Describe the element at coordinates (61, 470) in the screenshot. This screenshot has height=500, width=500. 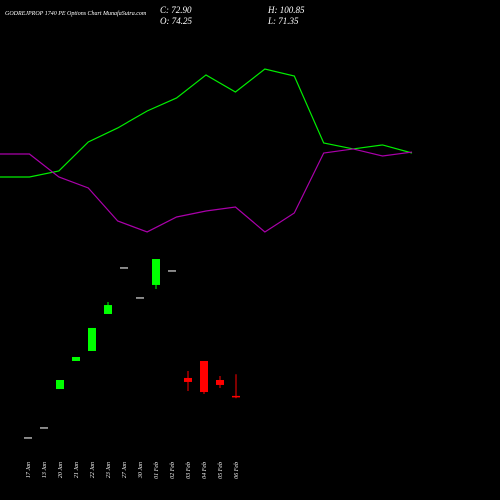
I see `x-tick-label: 20 Jan` at that location.